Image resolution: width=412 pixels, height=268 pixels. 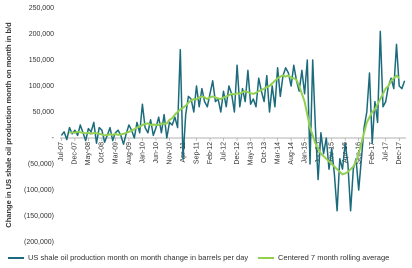 What do you see at coordinates (156, 153) in the screenshot?
I see `x-tick-label: Jun-10` at bounding box center [156, 153].